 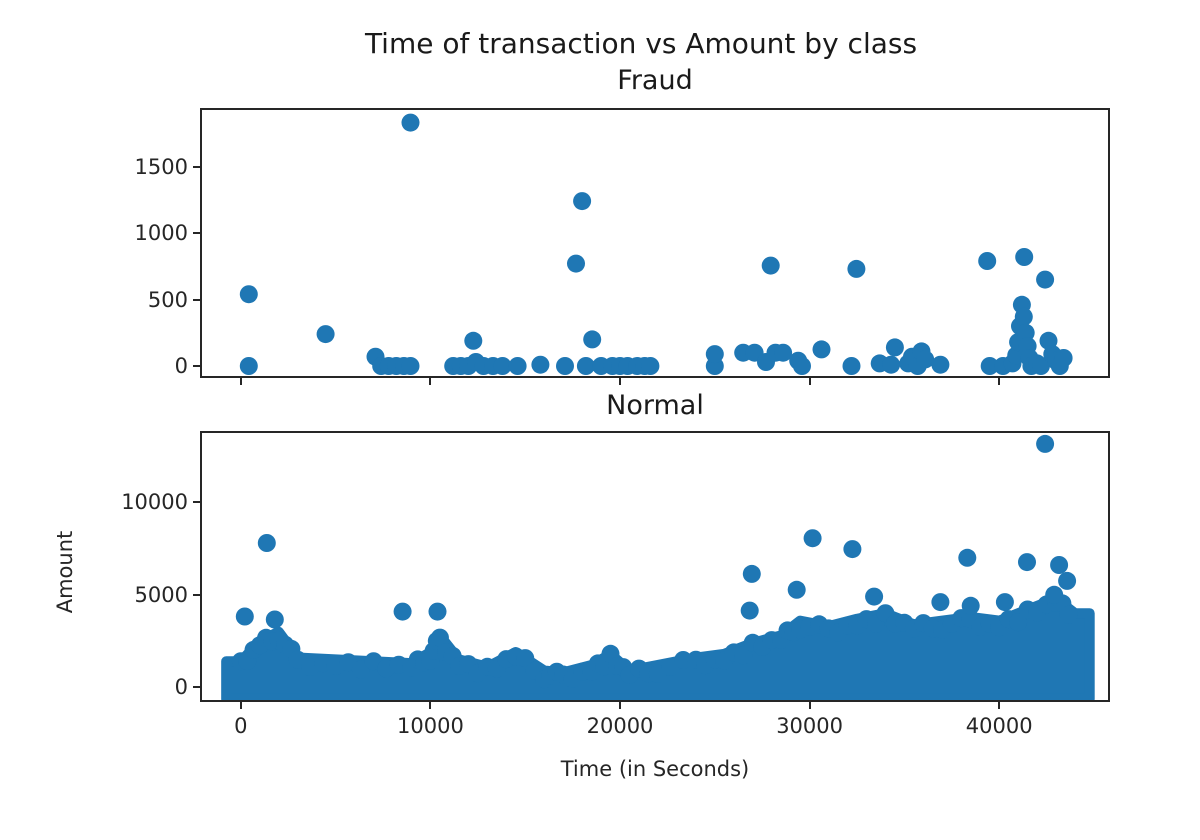 What do you see at coordinates (161, 166) in the screenshot?
I see `fraud-ytick-label: 1500` at bounding box center [161, 166].